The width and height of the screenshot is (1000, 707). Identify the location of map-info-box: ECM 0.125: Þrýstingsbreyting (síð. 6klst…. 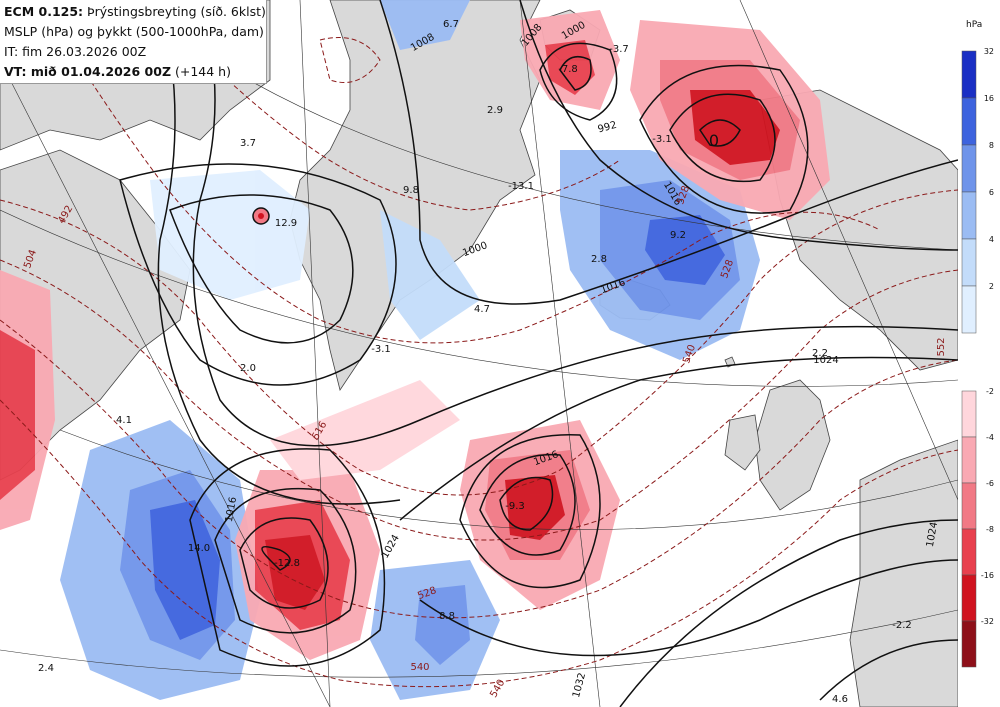
(133, 42).